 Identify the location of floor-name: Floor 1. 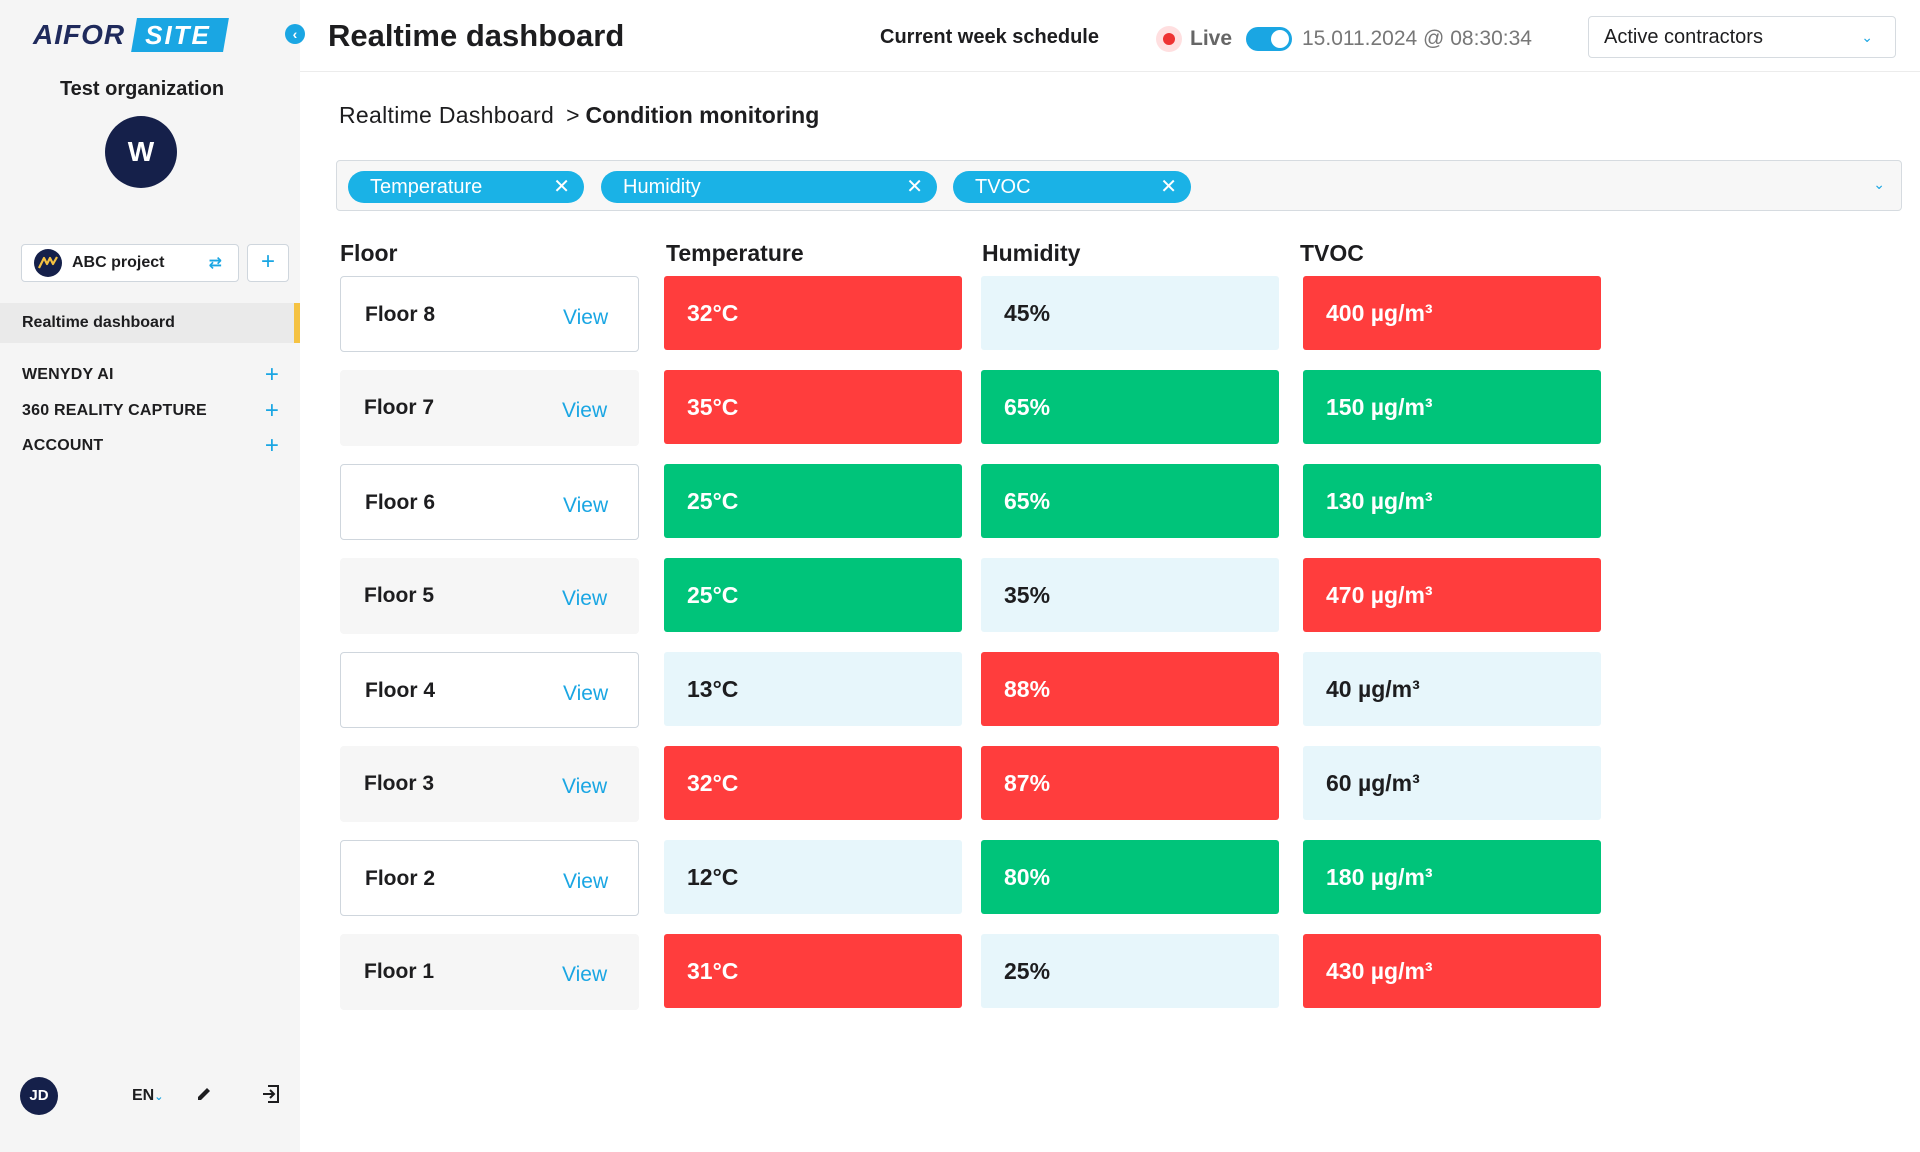
(399, 971).